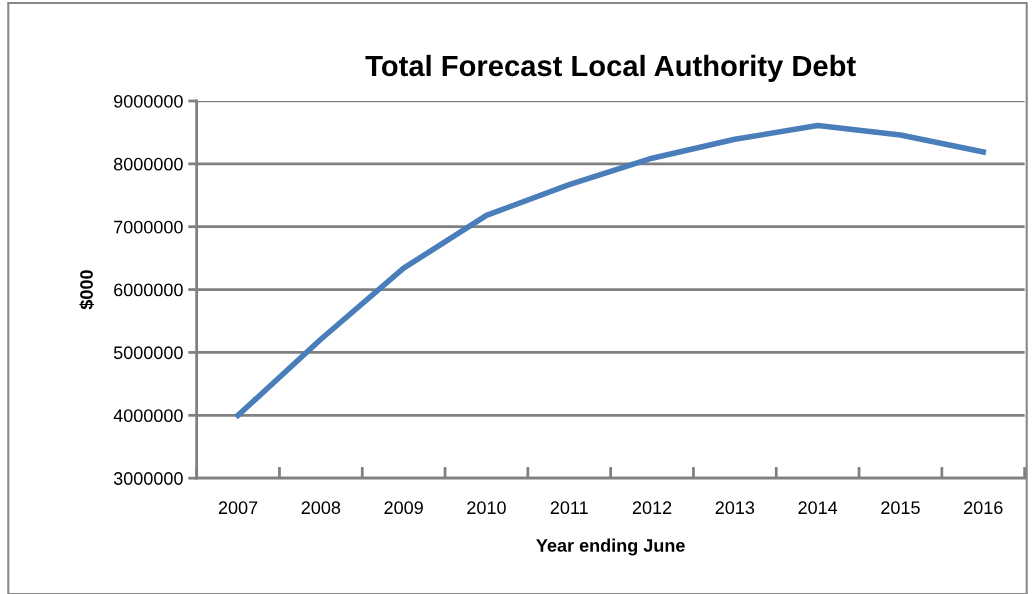 The width and height of the screenshot is (1035, 594). Describe the element at coordinates (148, 416) in the screenshot. I see `y-tick-label: 4000000` at that location.